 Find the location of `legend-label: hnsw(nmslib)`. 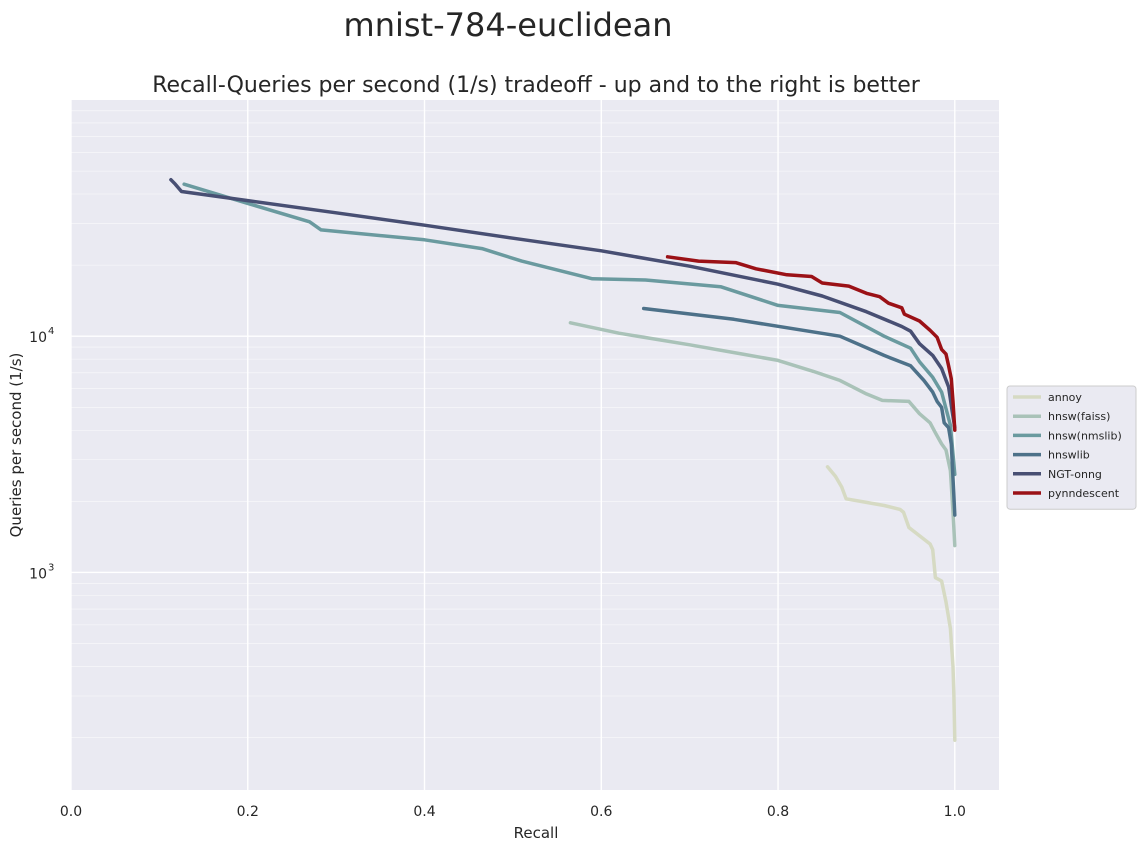

legend-label: hnsw(nmslib) is located at coordinates (1085, 435).